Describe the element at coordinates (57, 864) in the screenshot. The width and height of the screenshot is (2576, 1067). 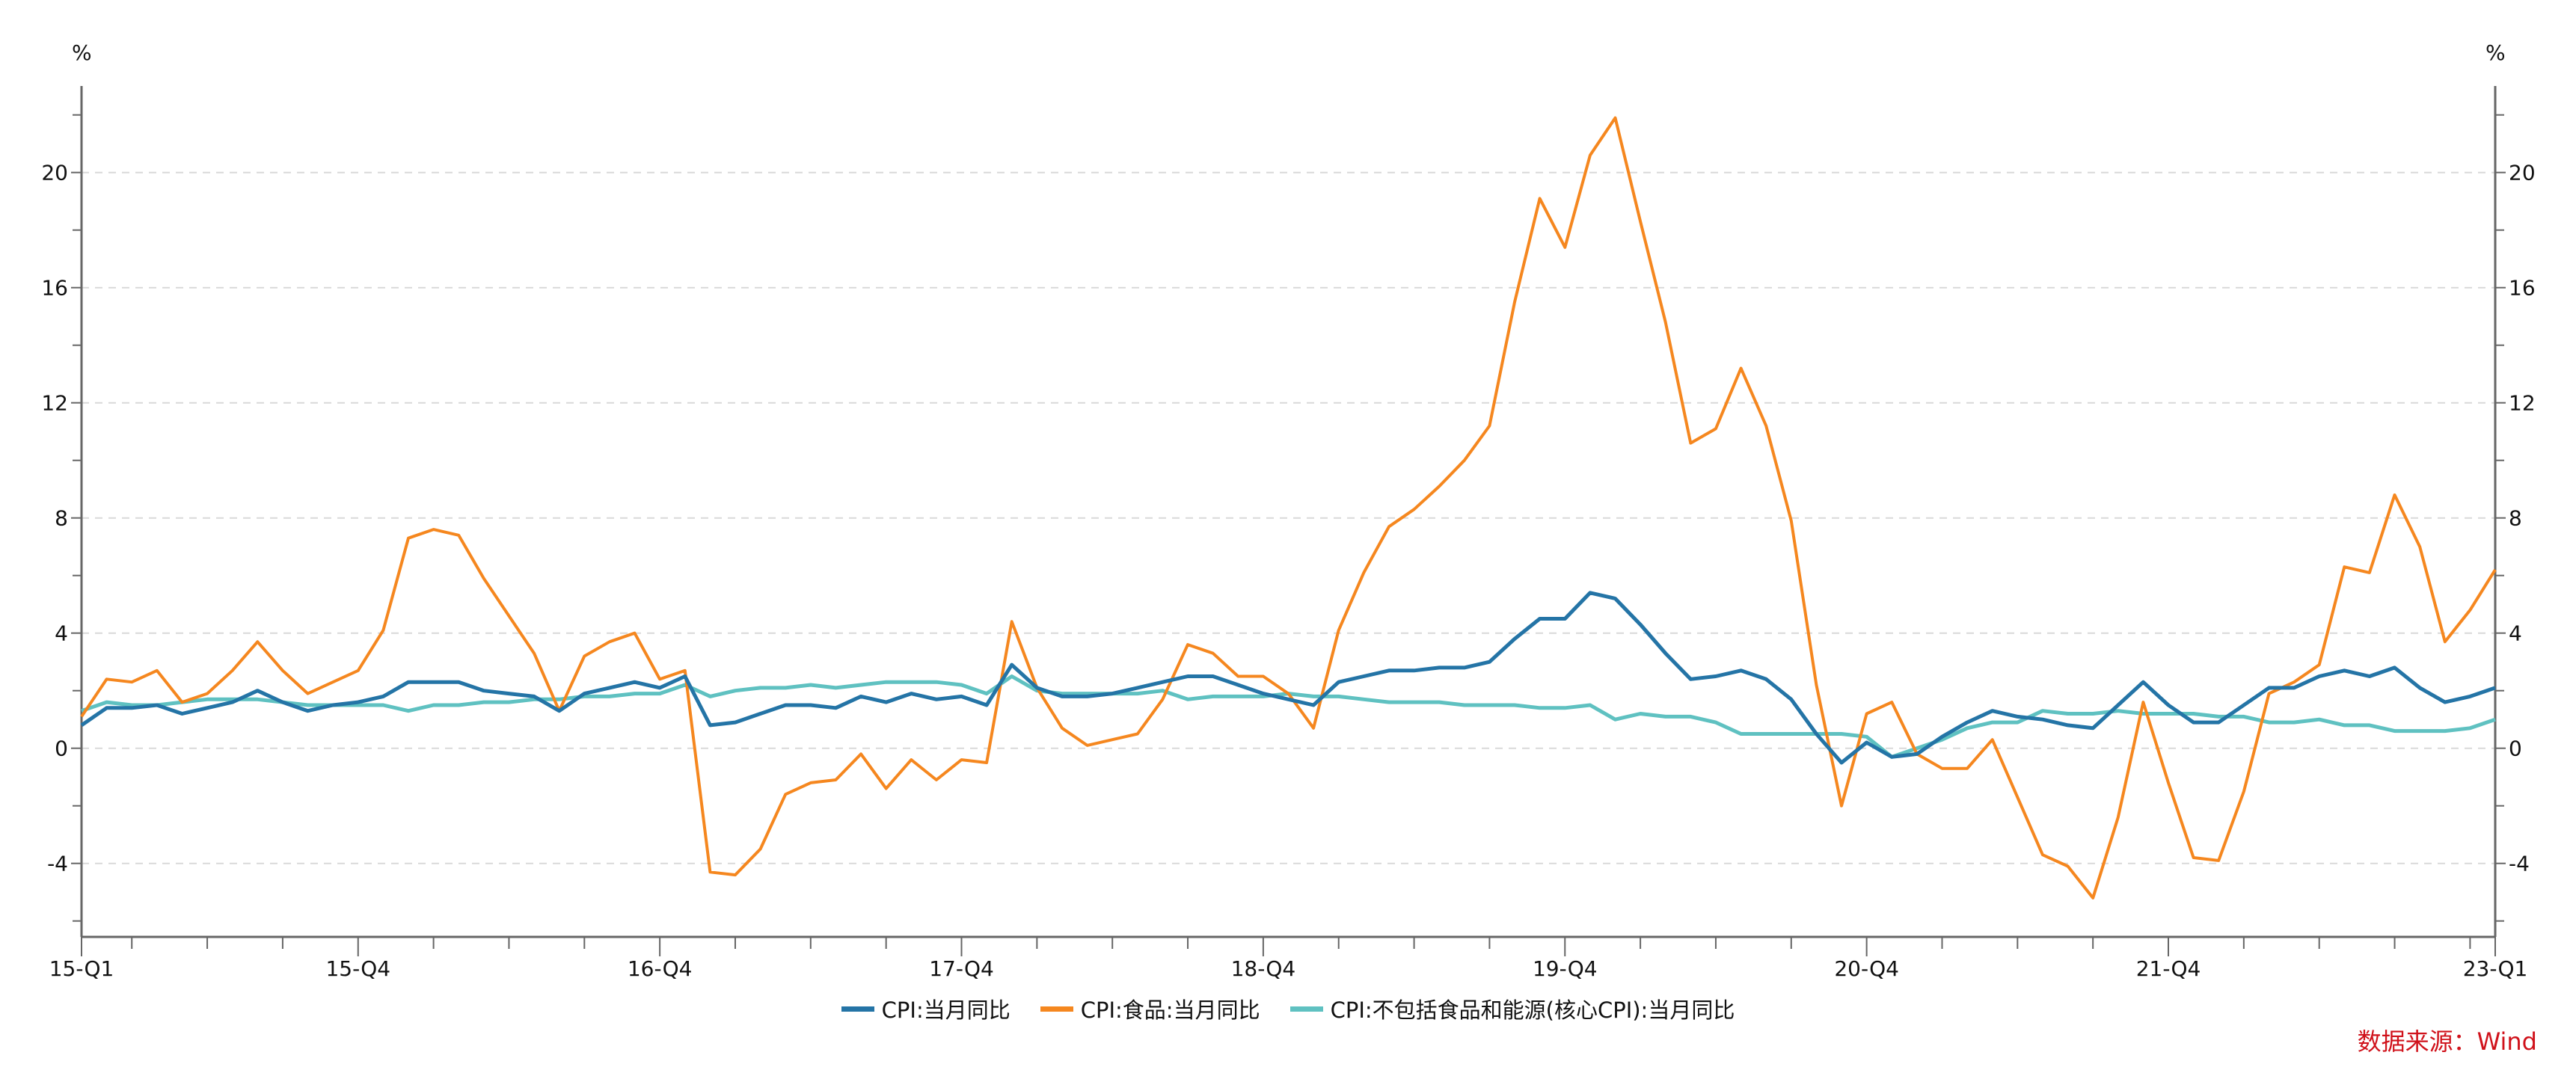
I see `y-tick-label-left: -4` at that location.